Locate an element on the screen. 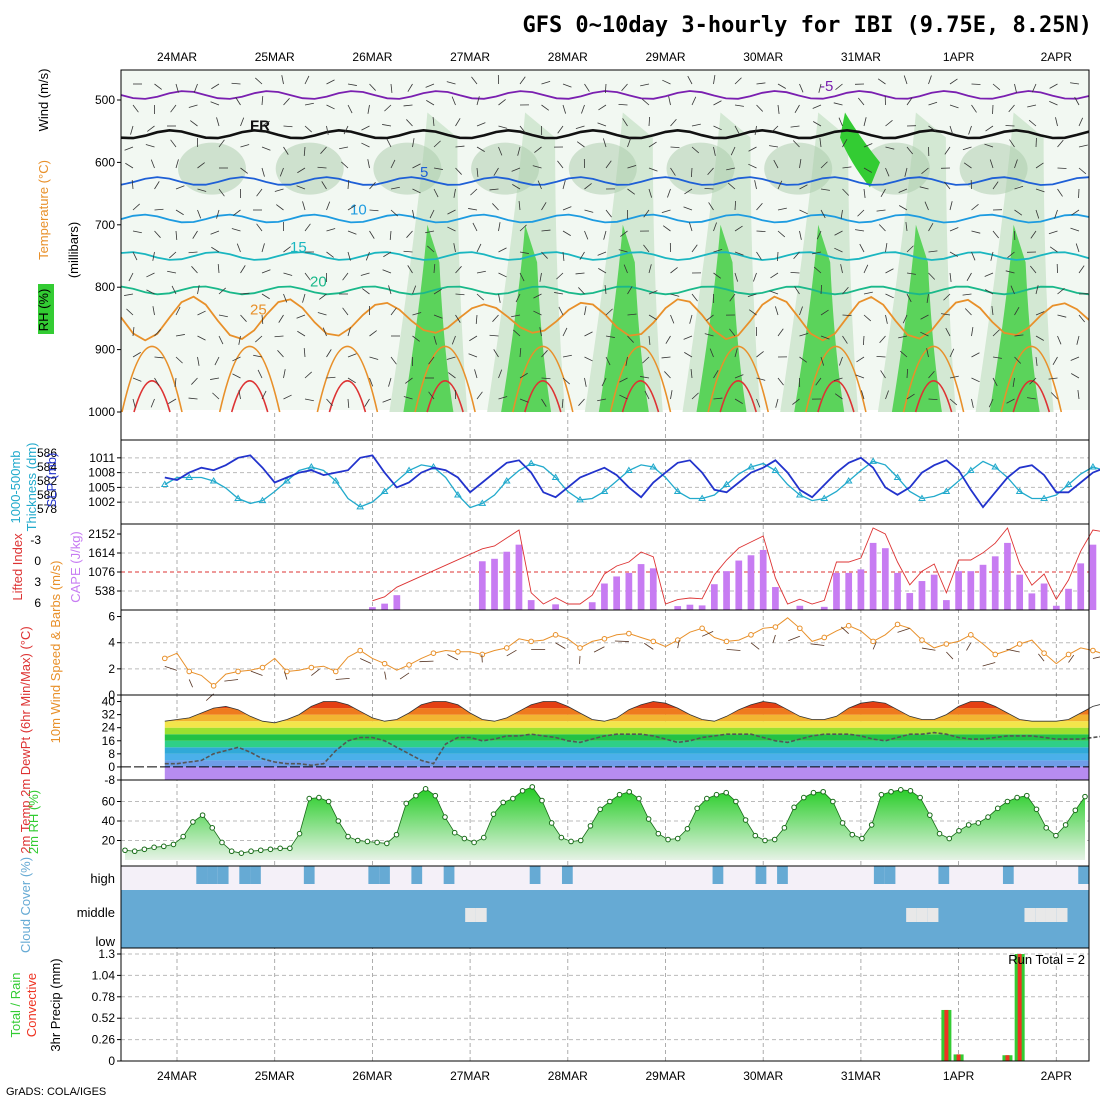 This screenshot has height=1100, width=1100. precip-conv-bar is located at coordinates (946, 1035).